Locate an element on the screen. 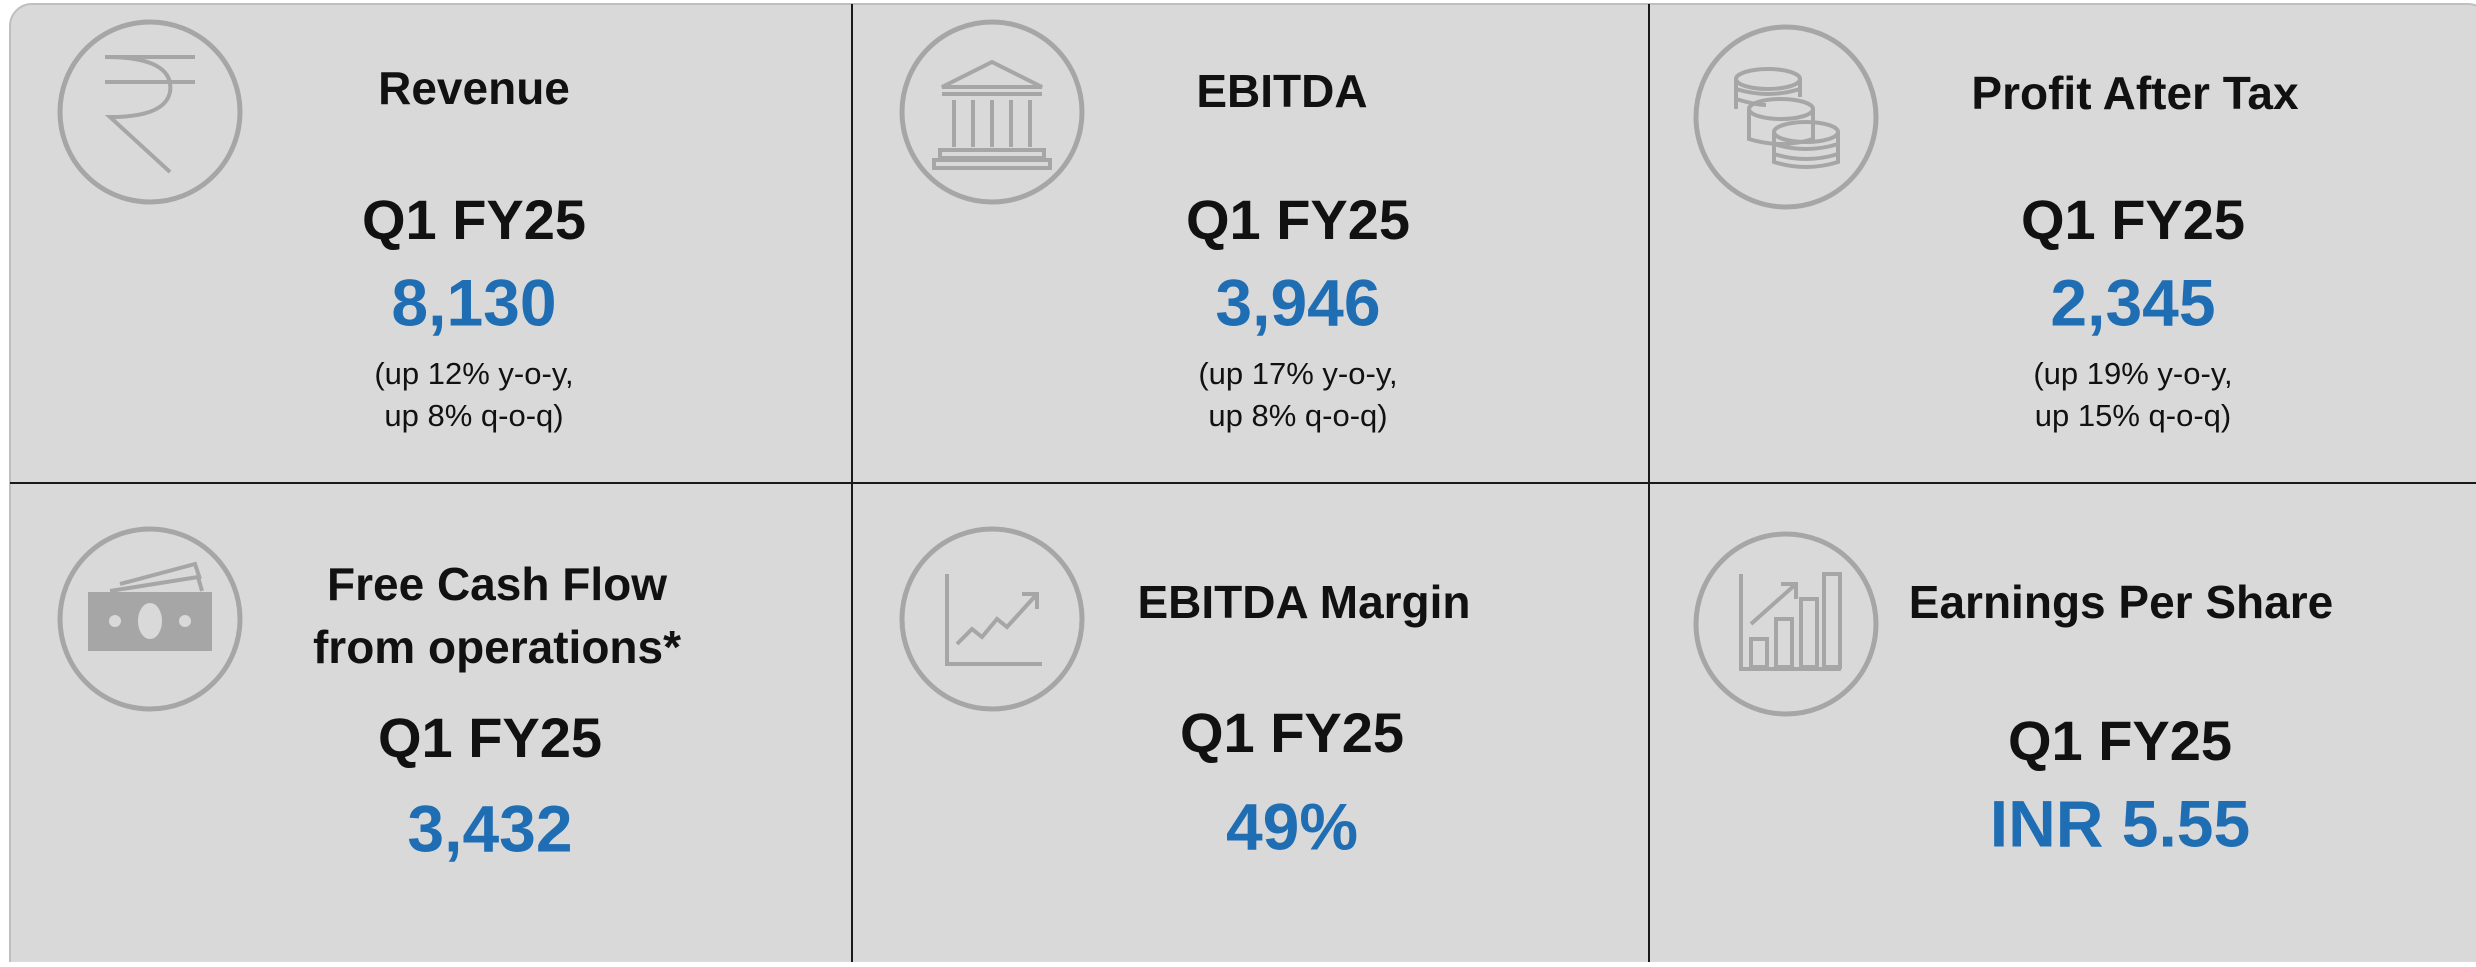  card-title: Profit After Tax is located at coordinates (2135, 93).